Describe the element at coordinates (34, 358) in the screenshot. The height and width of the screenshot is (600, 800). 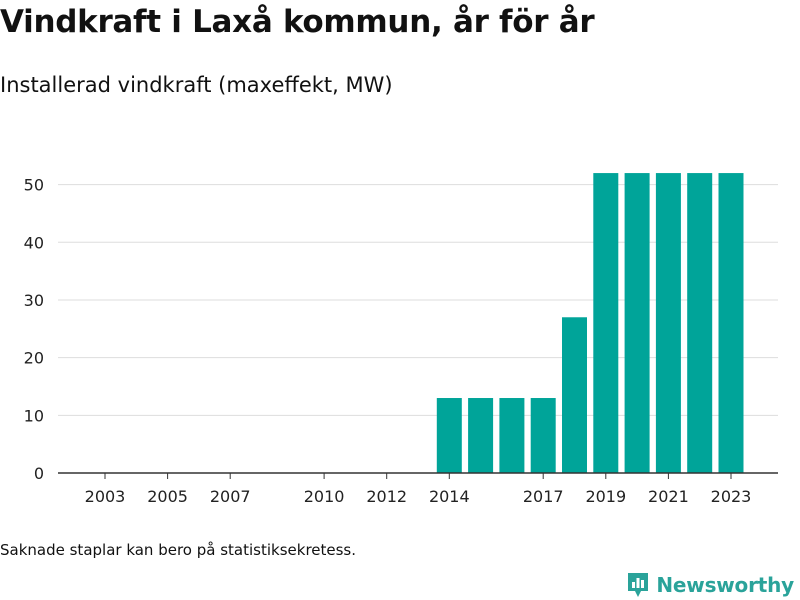
I see `y-tick-label: 20` at that location.